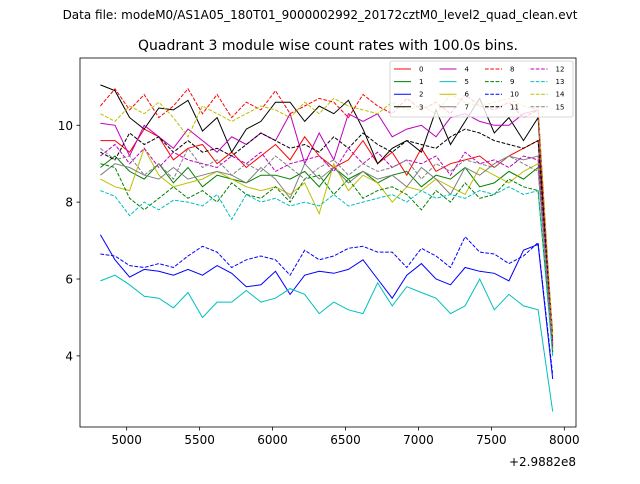  Describe the element at coordinates (512, 70) in the screenshot. I see `legend-label-8: 8` at that location.